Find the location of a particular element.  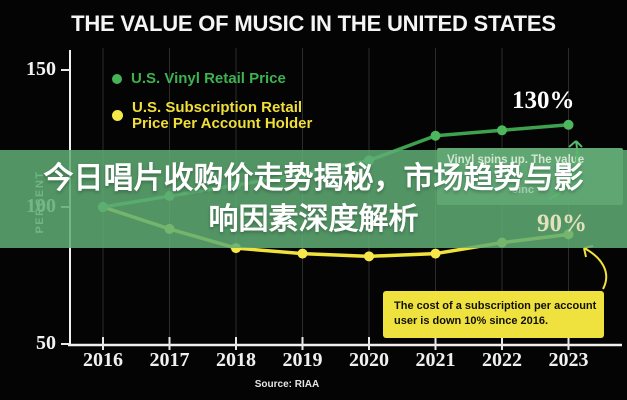

chinese-headline-line1: 今日唱片收购价走势揭秘，市场趋势与影 is located at coordinates (313, 178).